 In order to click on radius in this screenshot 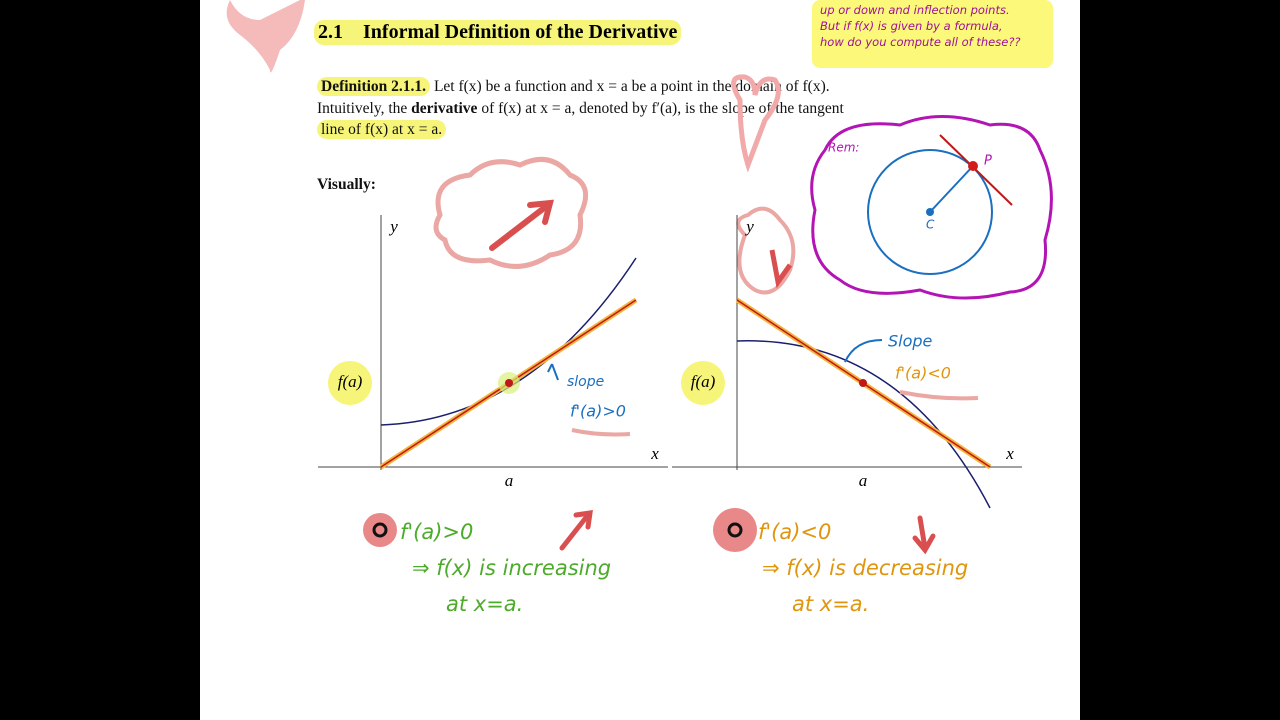, I will do `click(951, 189)`.